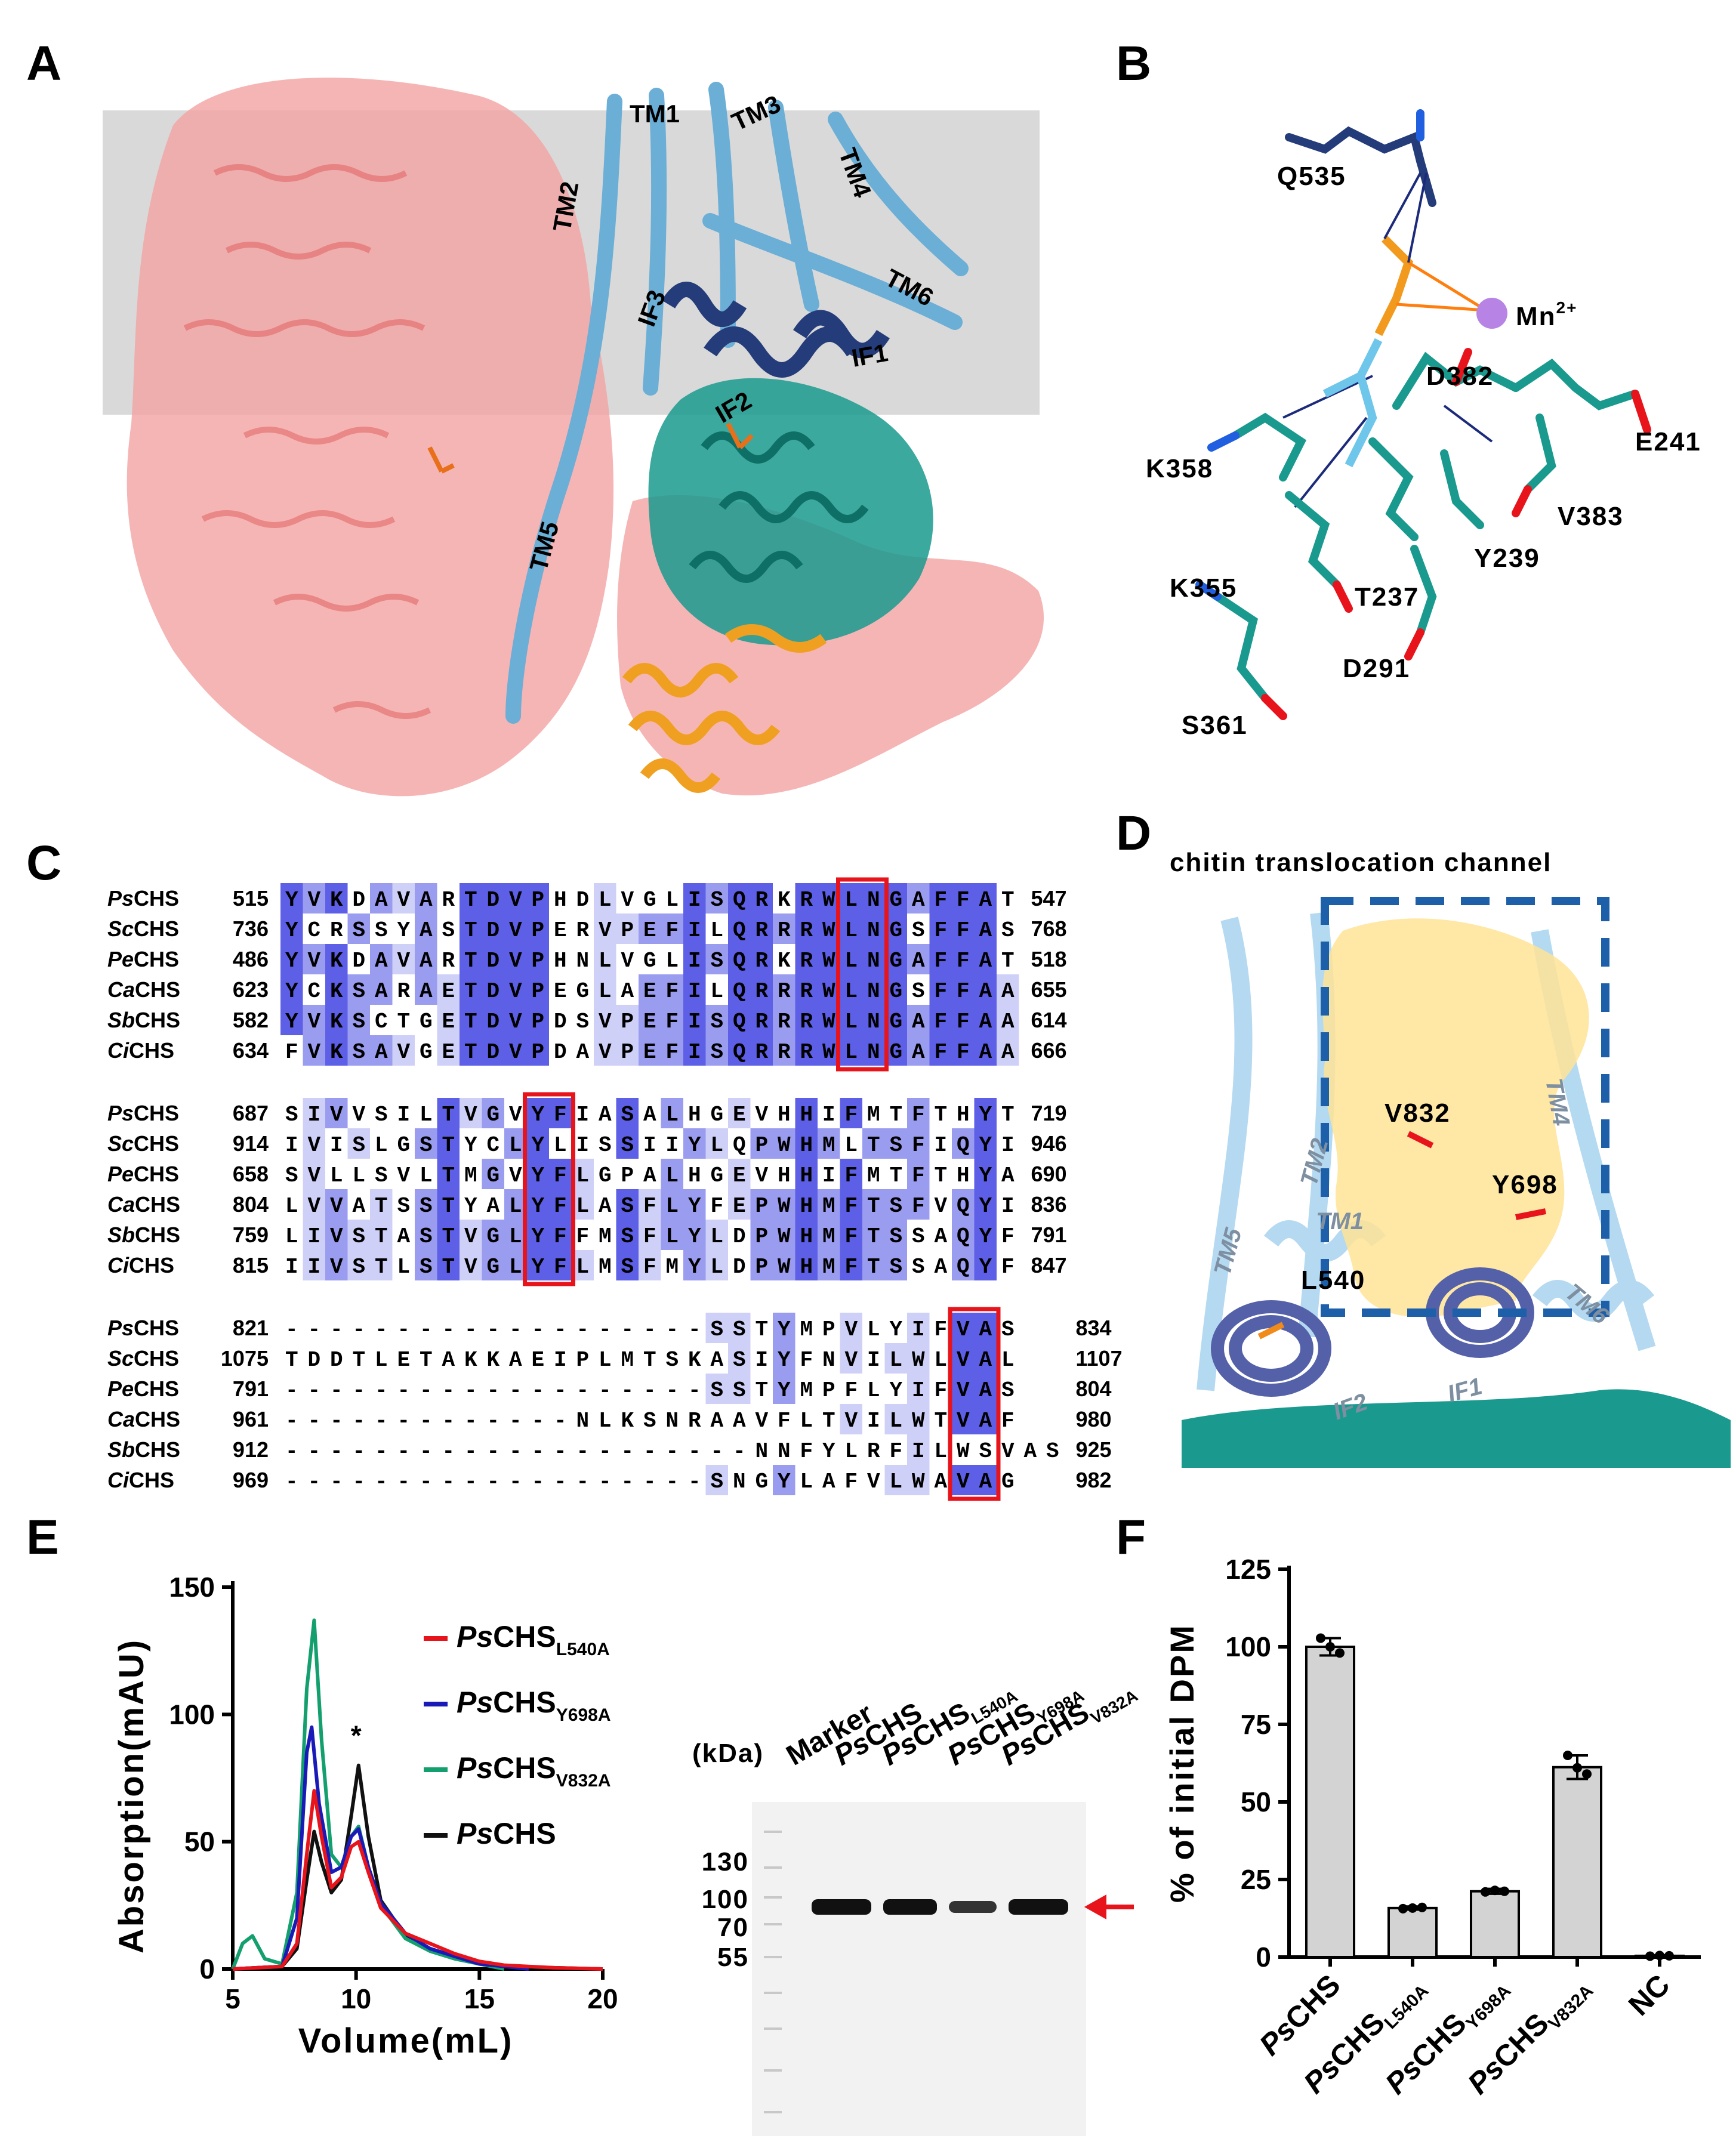 The height and width of the screenshot is (2148, 1736). I want to click on alignment-residue: H, so click(784, 1115).